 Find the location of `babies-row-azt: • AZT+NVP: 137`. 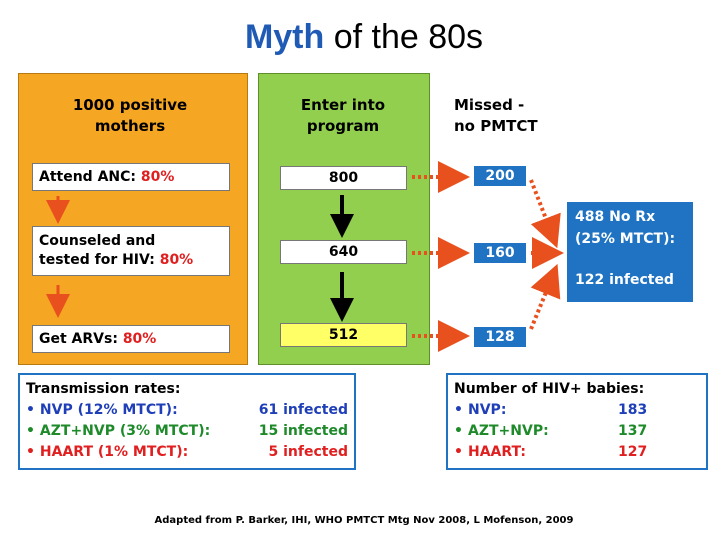

babies-row-azt: • AZT+NVP: 137 is located at coordinates (577, 431).